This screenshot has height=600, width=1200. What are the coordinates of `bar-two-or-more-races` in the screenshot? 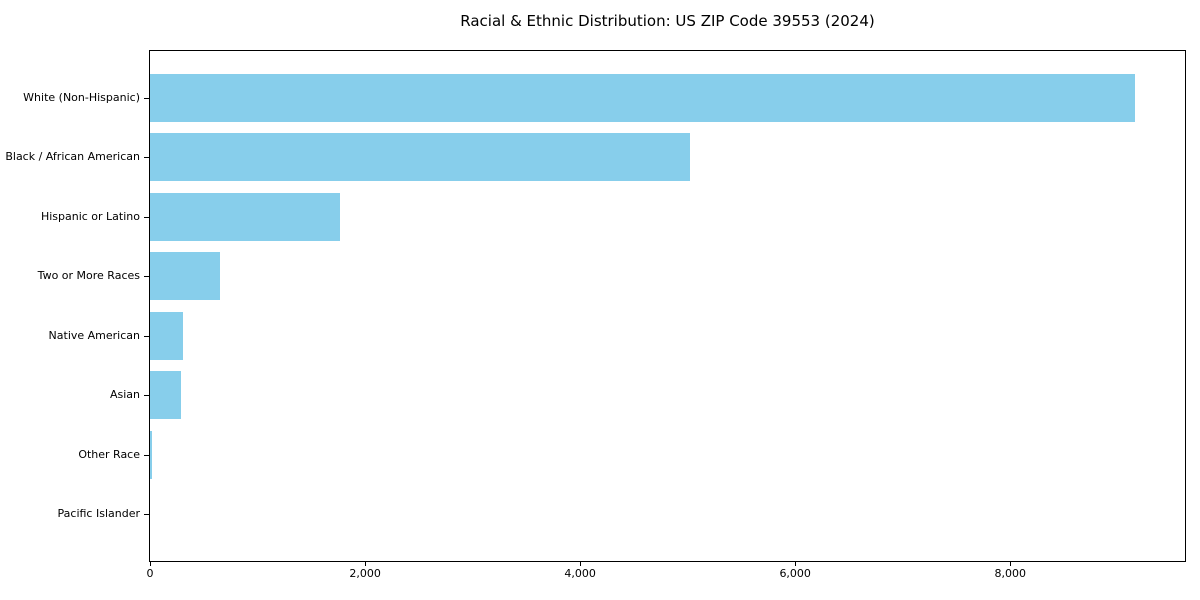 It's located at (185, 276).